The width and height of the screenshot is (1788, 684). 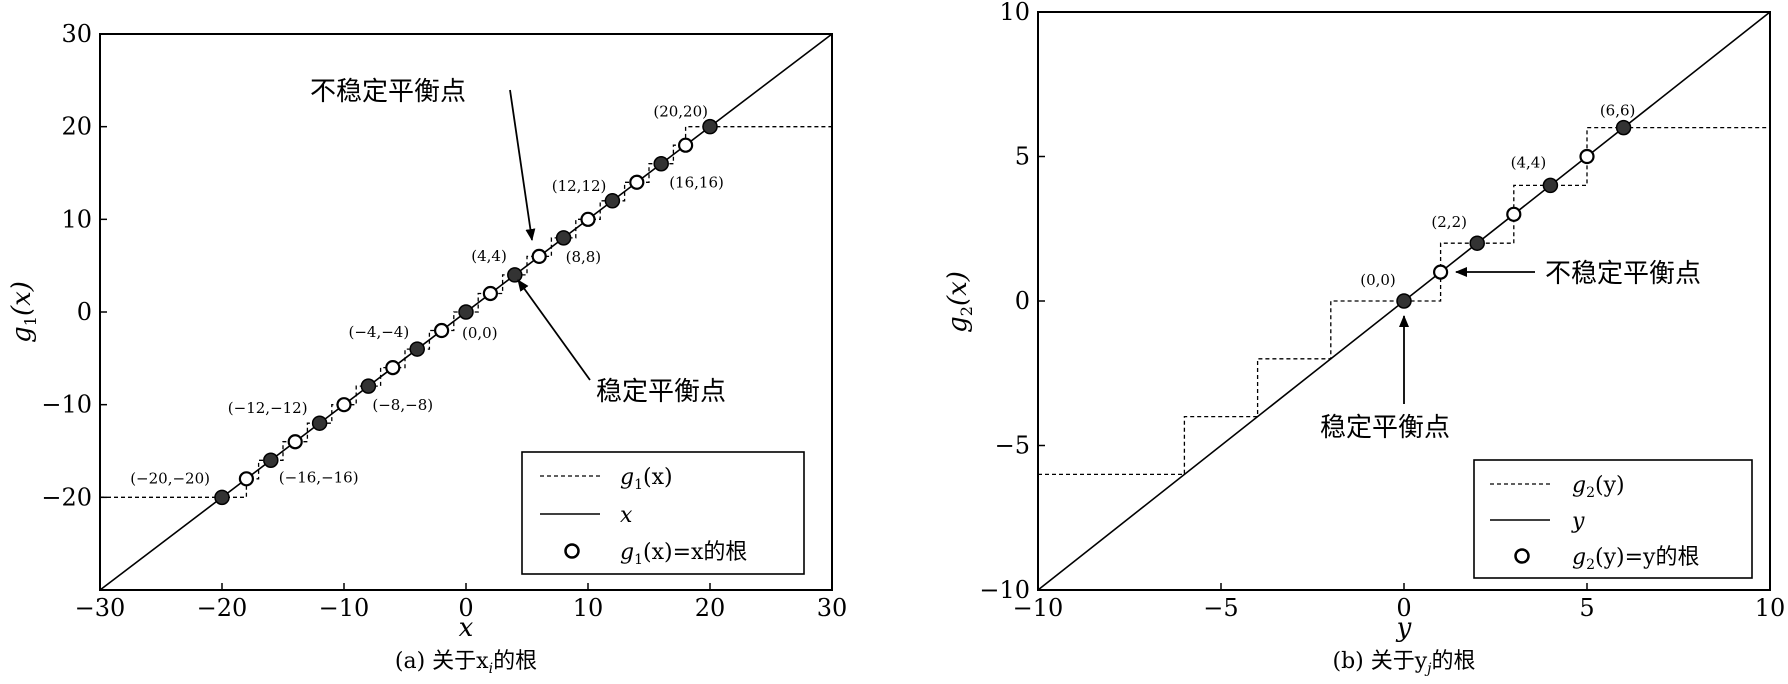 What do you see at coordinates (710, 608) in the screenshot?
I see `a-x-tick-label: 20` at bounding box center [710, 608].